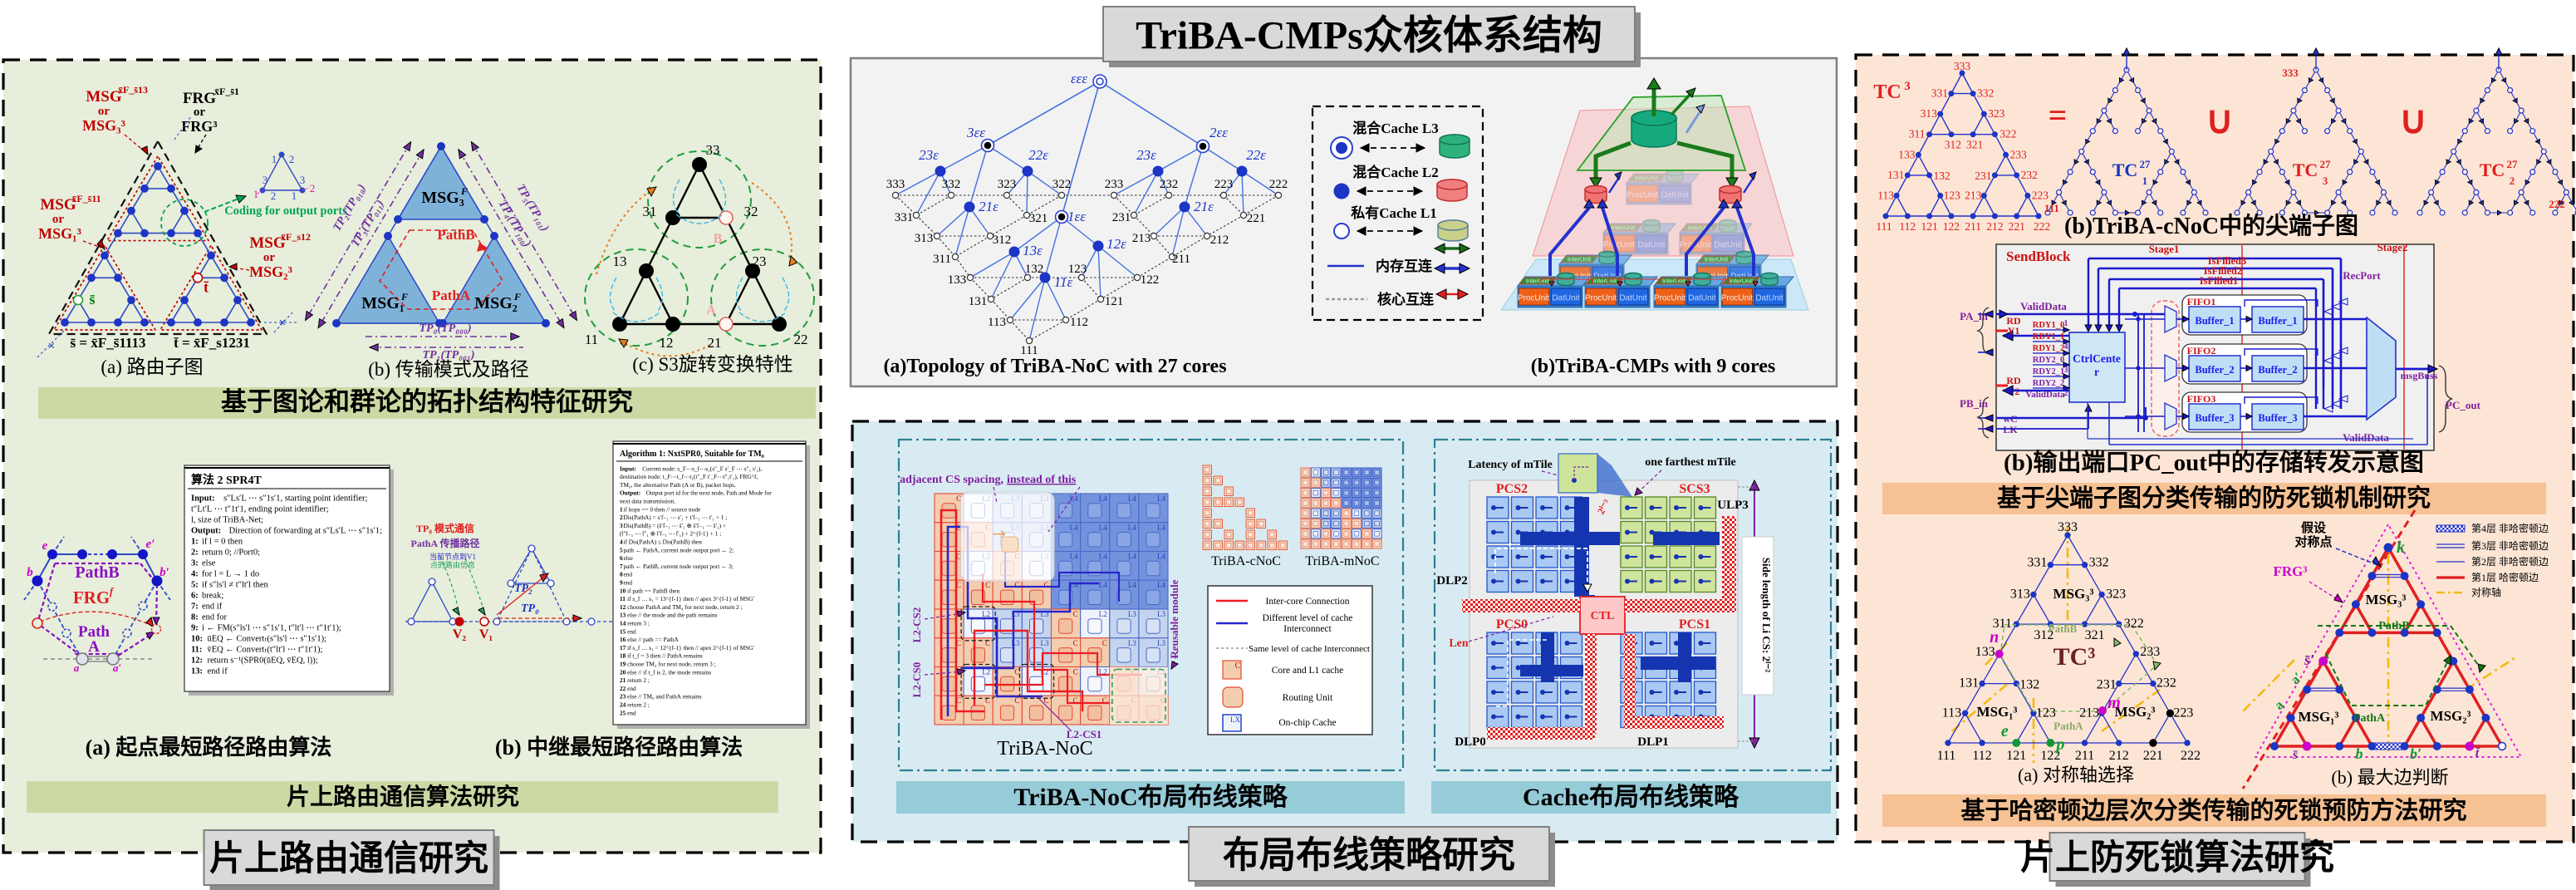 The image size is (2576, 890). What do you see at coordinates (2051, 208) in the screenshot?
I see `svg-text: 111` at bounding box center [2051, 208].